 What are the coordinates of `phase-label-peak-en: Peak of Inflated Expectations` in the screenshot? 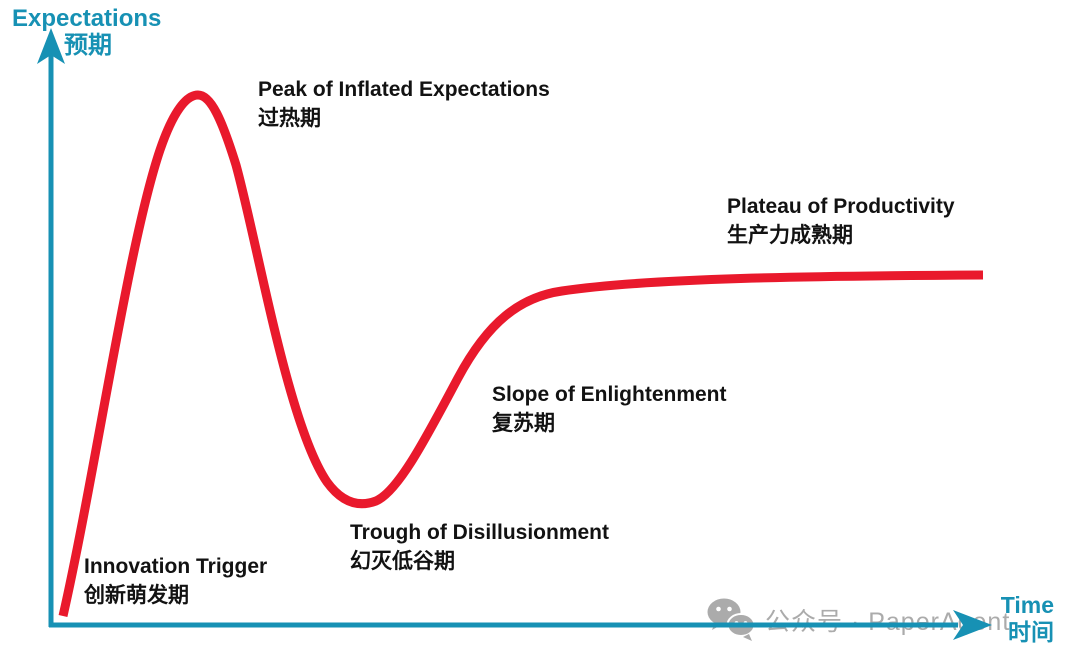 It's located at (404, 89).